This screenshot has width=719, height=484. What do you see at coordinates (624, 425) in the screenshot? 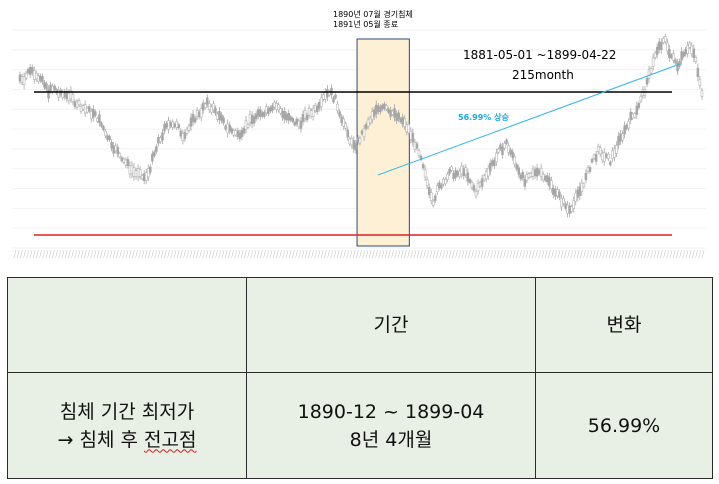
I see `change-value: 56.99%` at bounding box center [624, 425].